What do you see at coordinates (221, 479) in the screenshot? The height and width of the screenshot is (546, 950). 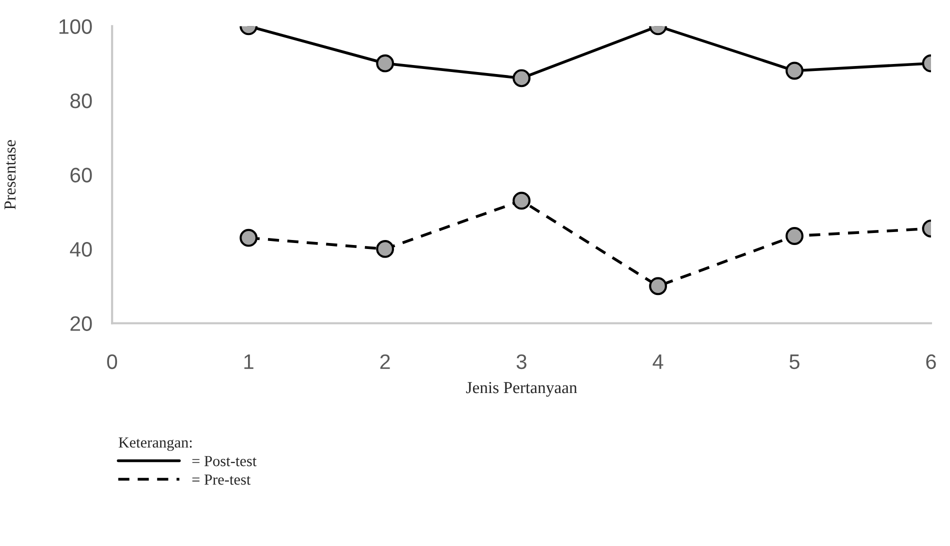 I see `legend-label: = Pre-test` at bounding box center [221, 479].